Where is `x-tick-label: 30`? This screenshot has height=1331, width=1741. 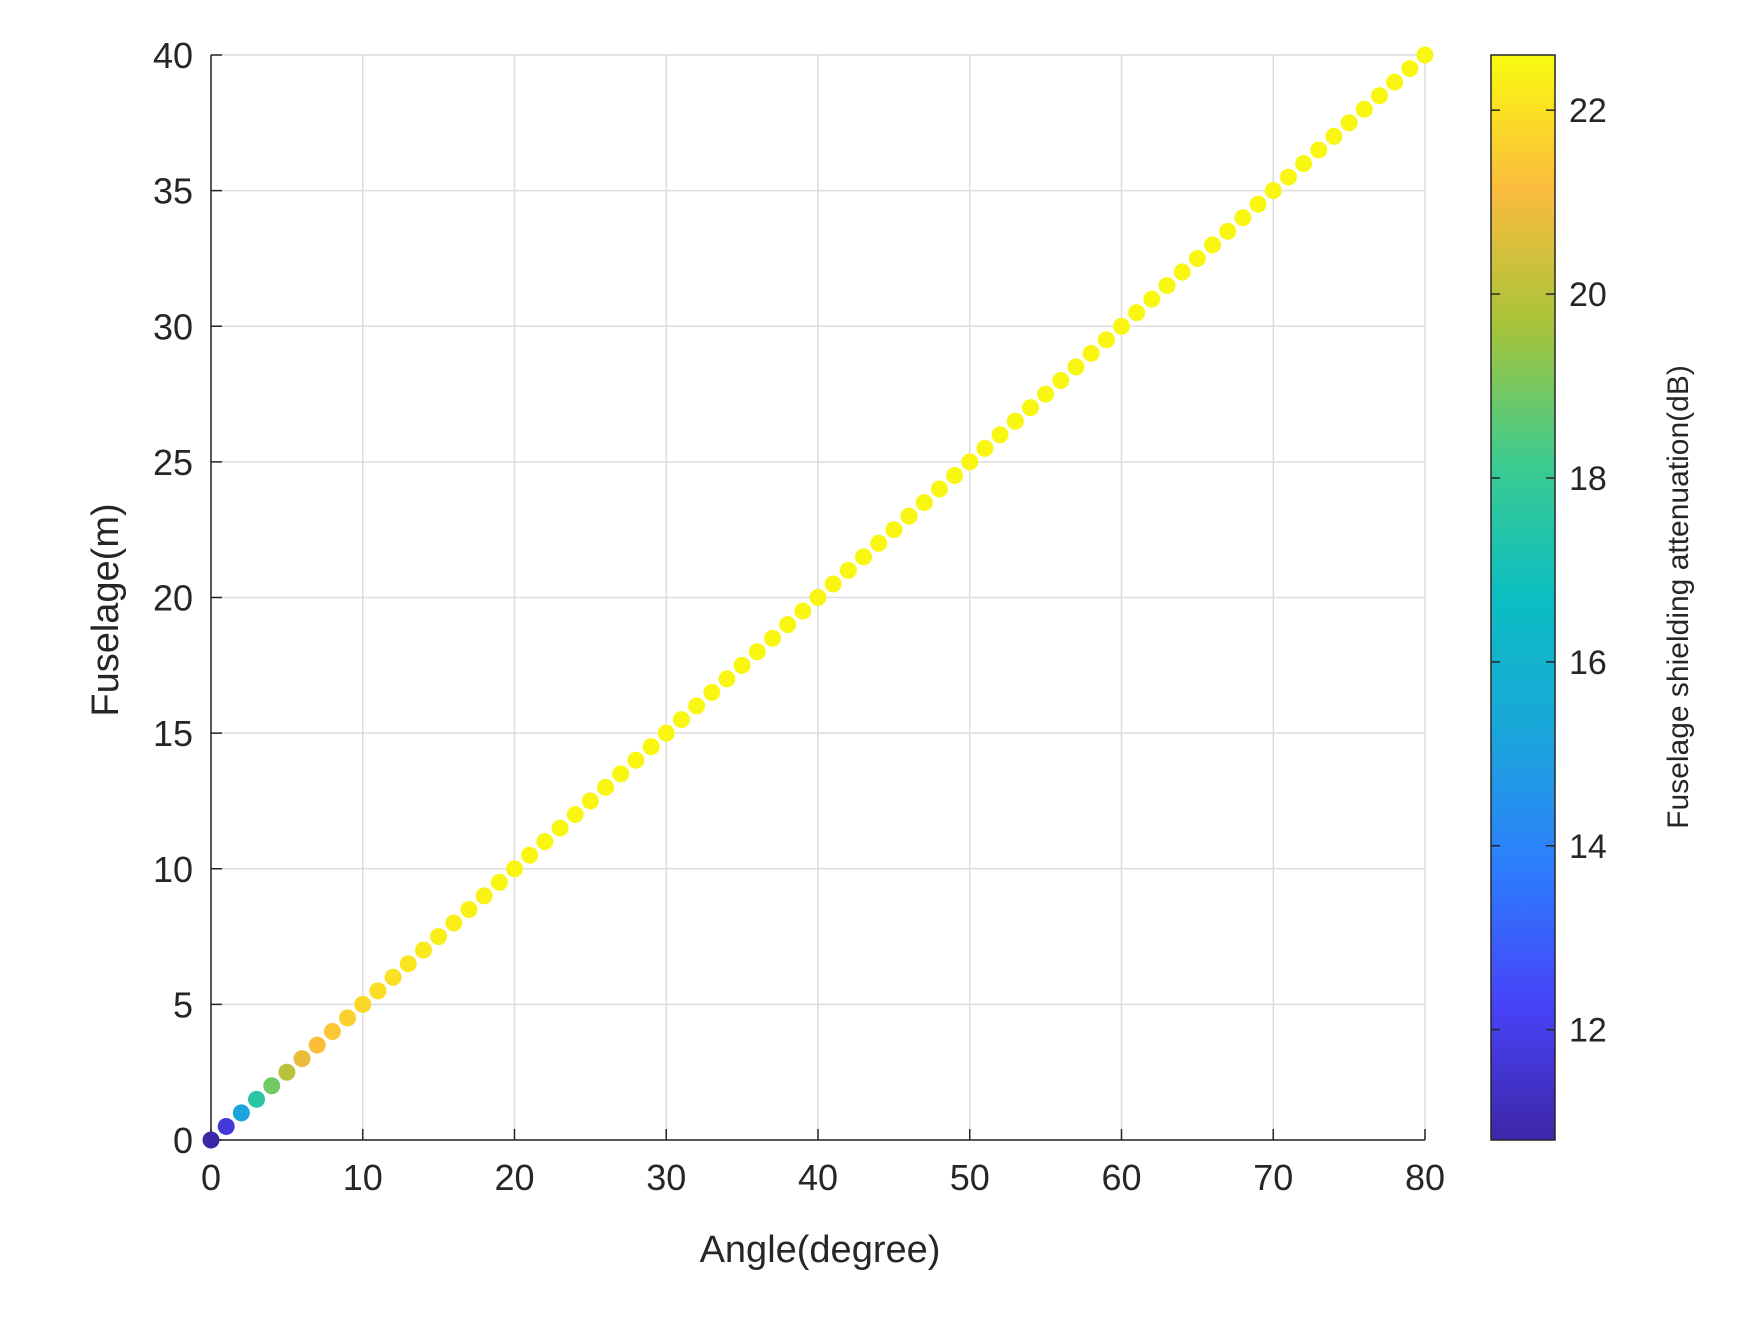
x-tick-label: 30 is located at coordinates (666, 1177).